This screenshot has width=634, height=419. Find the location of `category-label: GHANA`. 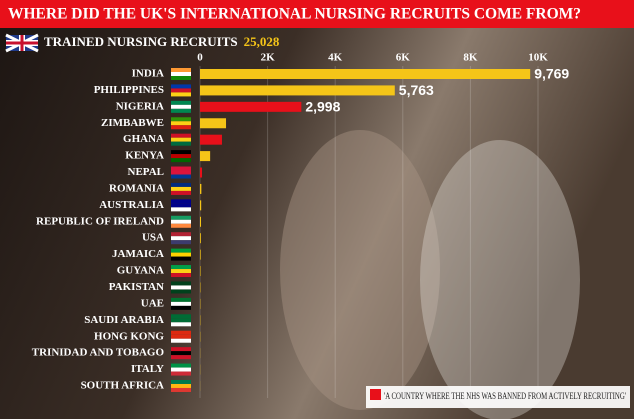

category-label: GHANA is located at coordinates (143, 139).